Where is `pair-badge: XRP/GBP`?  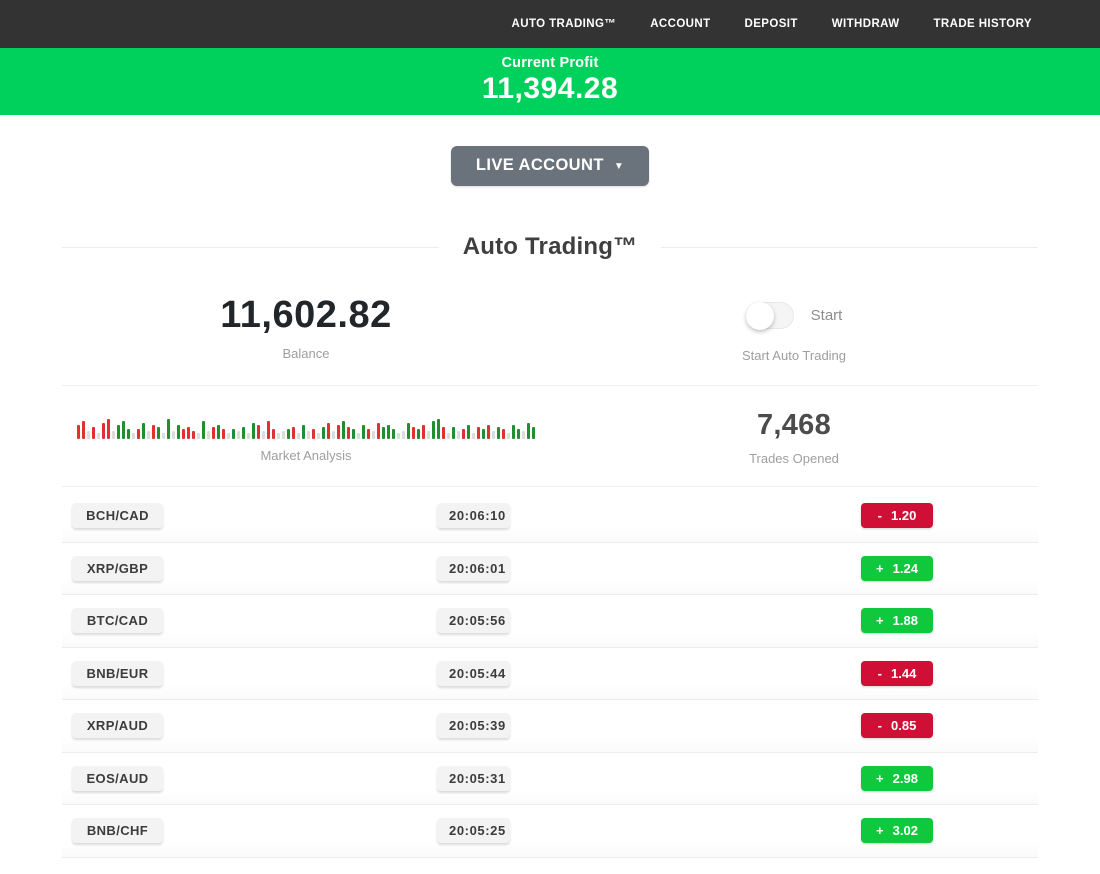 pair-badge: XRP/GBP is located at coordinates (117, 568).